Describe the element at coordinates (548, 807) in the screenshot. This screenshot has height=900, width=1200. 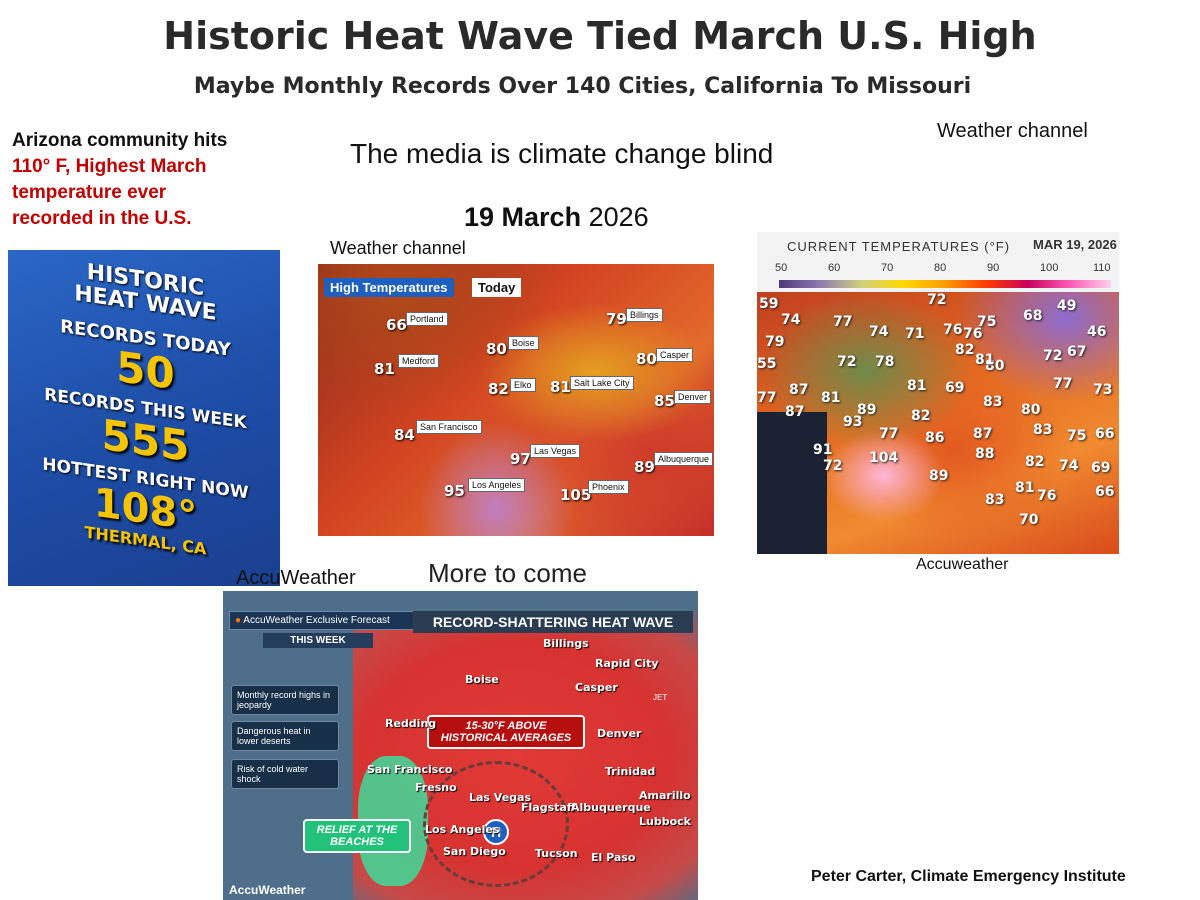
I see `forecast-city: Flagstaff` at that location.